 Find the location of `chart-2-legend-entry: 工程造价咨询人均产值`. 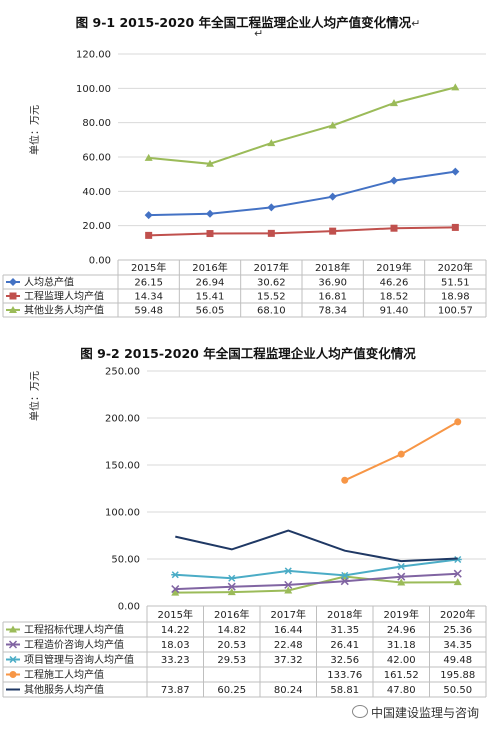

chart-2-legend-entry: 工程造价咨询人均产值 is located at coordinates (65, 644).